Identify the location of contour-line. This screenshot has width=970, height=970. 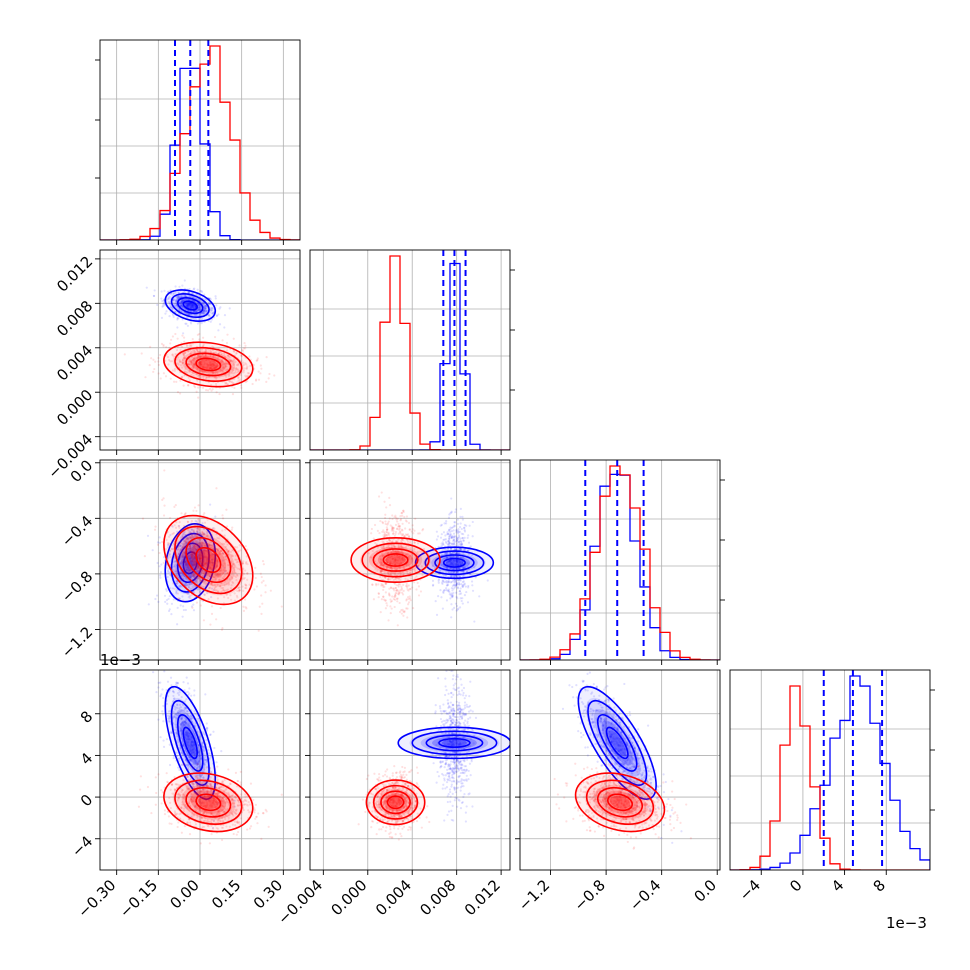
(454, 563).